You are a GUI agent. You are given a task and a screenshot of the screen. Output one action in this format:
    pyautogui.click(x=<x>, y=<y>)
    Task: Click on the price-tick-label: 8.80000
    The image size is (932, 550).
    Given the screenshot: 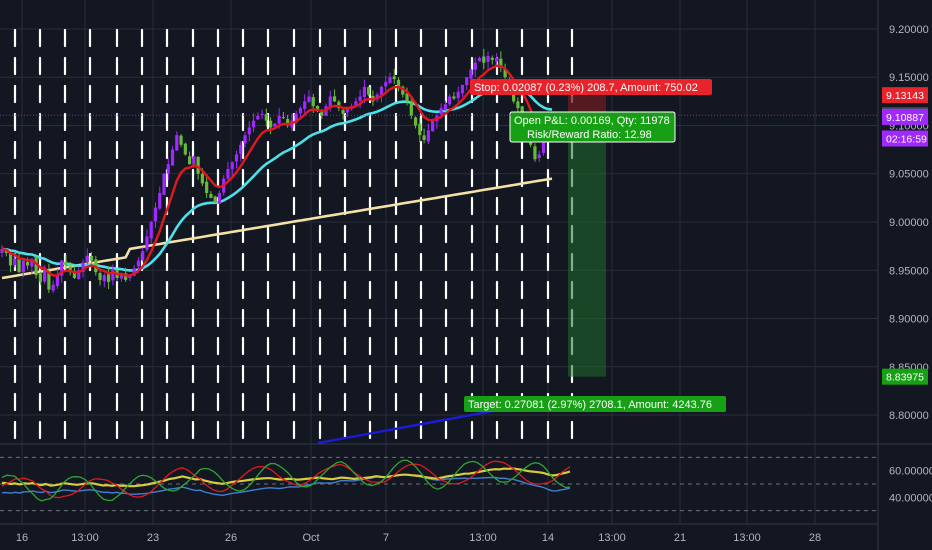 What is the action you would take?
    pyautogui.click(x=909, y=416)
    